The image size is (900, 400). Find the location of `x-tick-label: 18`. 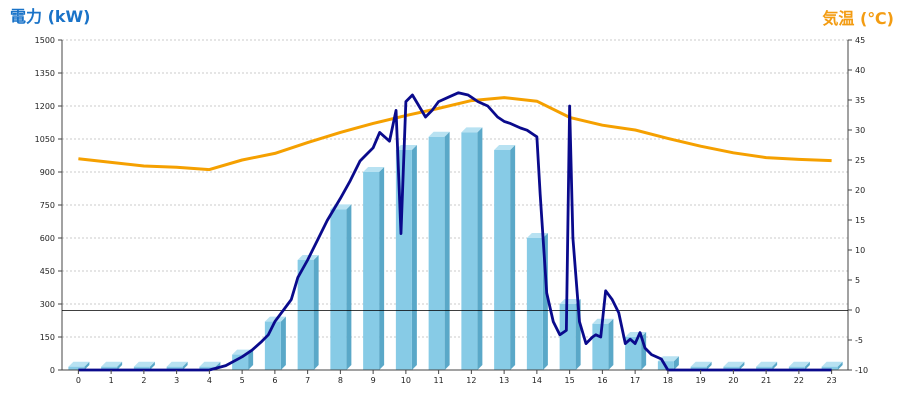

x-tick-label: 18 is located at coordinates (668, 380).